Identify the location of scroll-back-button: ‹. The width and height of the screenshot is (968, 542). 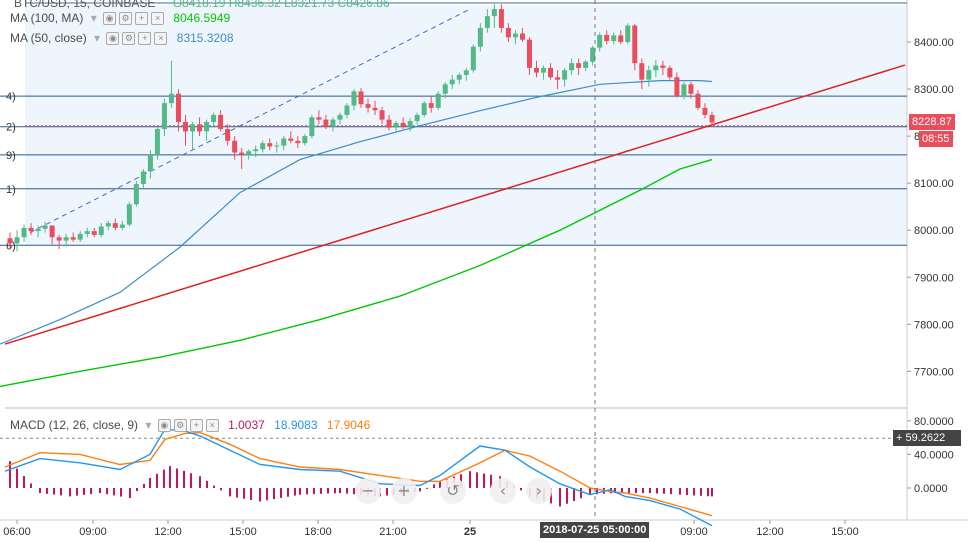
(503, 491).